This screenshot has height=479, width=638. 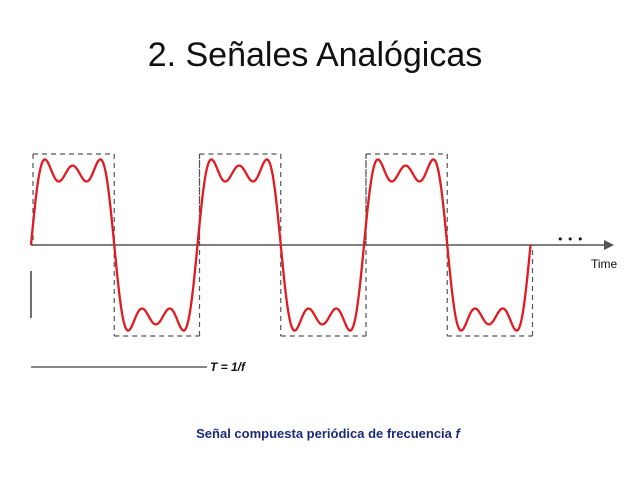 I want to click on continuation-dots: • • •, so click(x=570, y=239).